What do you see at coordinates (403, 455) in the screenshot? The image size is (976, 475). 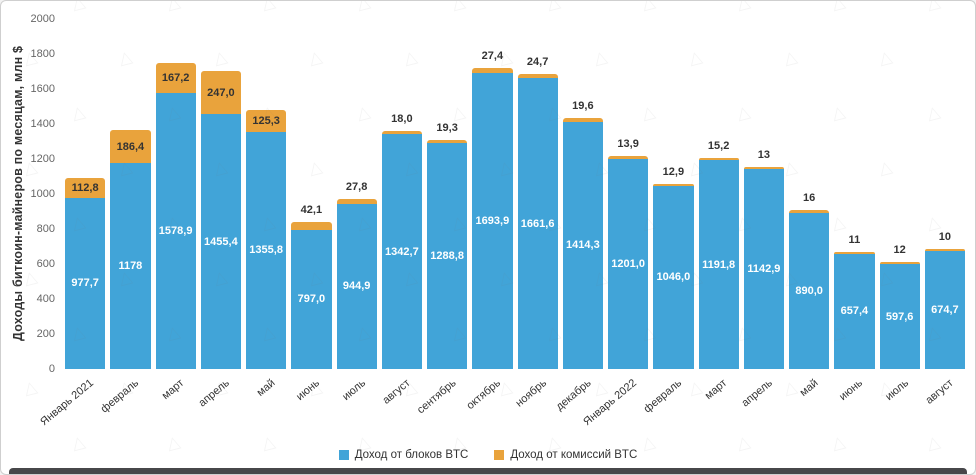 I see `legend-item-blocks: Доход от блоков BTC` at bounding box center [403, 455].